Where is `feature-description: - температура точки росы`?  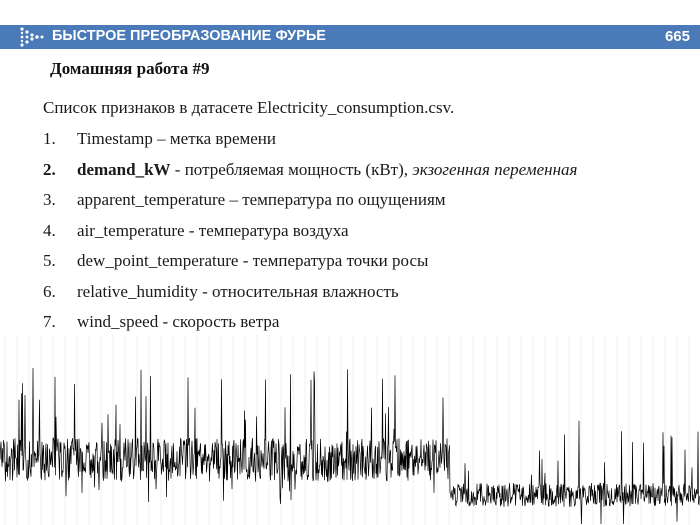
feature-description: - температура точки росы is located at coordinates (333, 260).